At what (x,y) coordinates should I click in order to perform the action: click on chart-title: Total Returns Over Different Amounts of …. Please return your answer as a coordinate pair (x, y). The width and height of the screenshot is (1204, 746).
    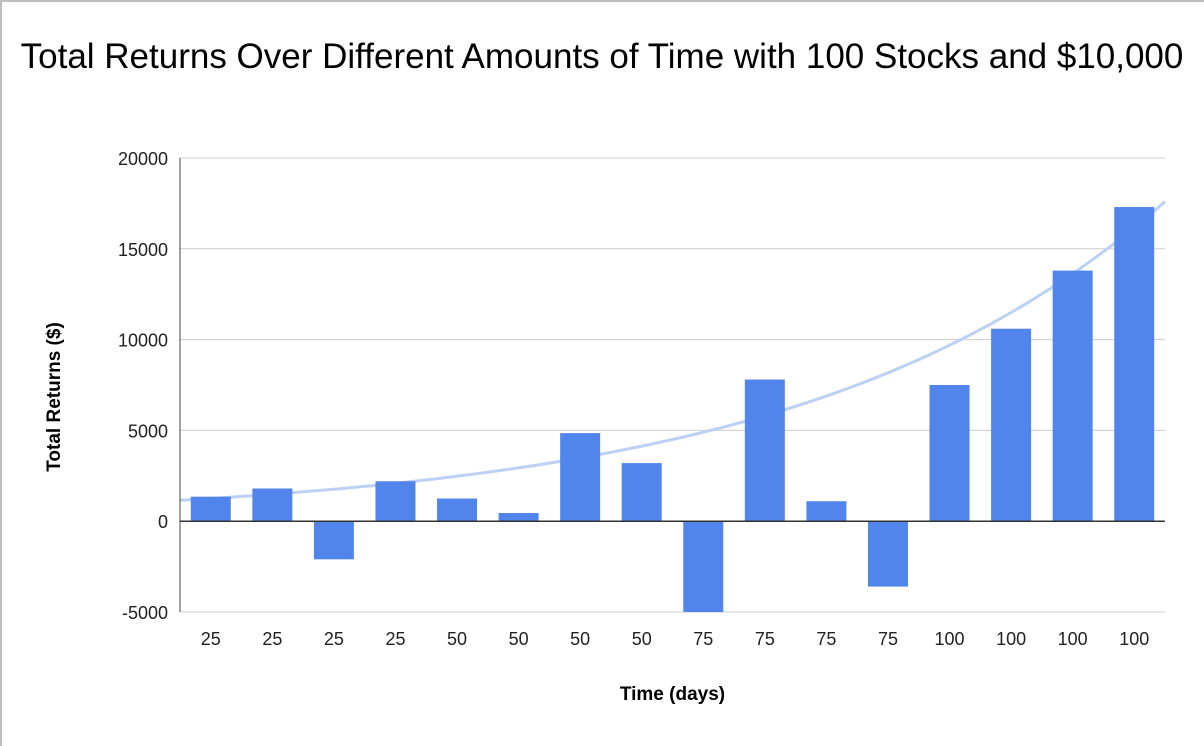
    Looking at the image, I should click on (602, 56).